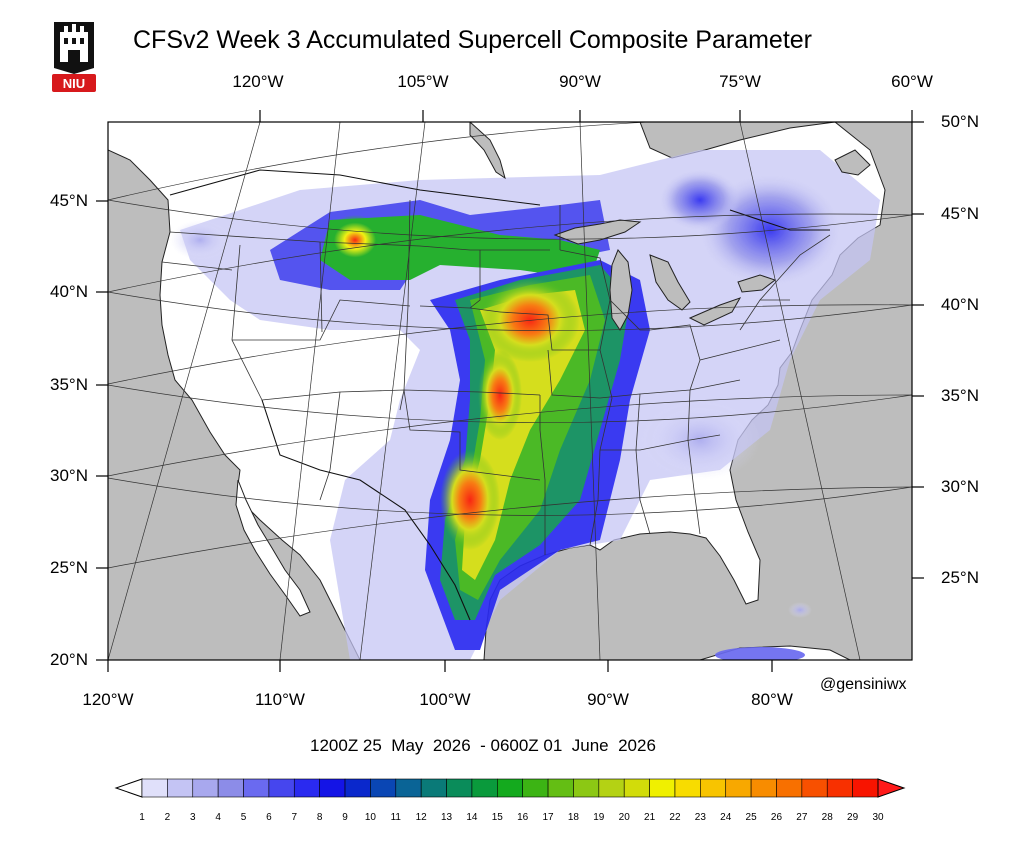  Describe the element at coordinates (69, 291) in the screenshot. I see `left-lat-label: 40°N` at that location.